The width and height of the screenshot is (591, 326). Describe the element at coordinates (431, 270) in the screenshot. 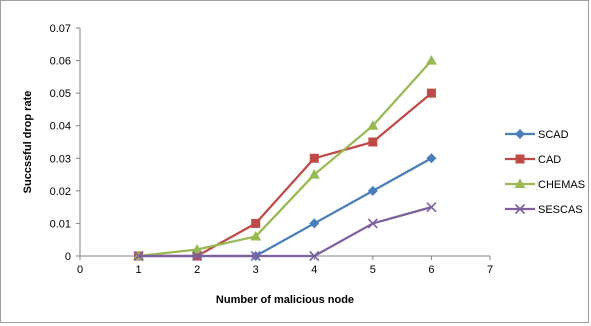

I see `x-tick-label: 6` at that location.